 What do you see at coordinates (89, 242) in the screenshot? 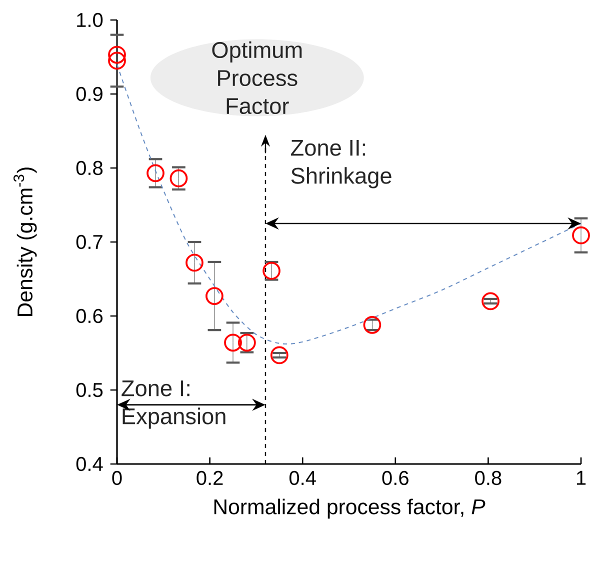
I see `y-tick-label: 0.7` at bounding box center [89, 242].